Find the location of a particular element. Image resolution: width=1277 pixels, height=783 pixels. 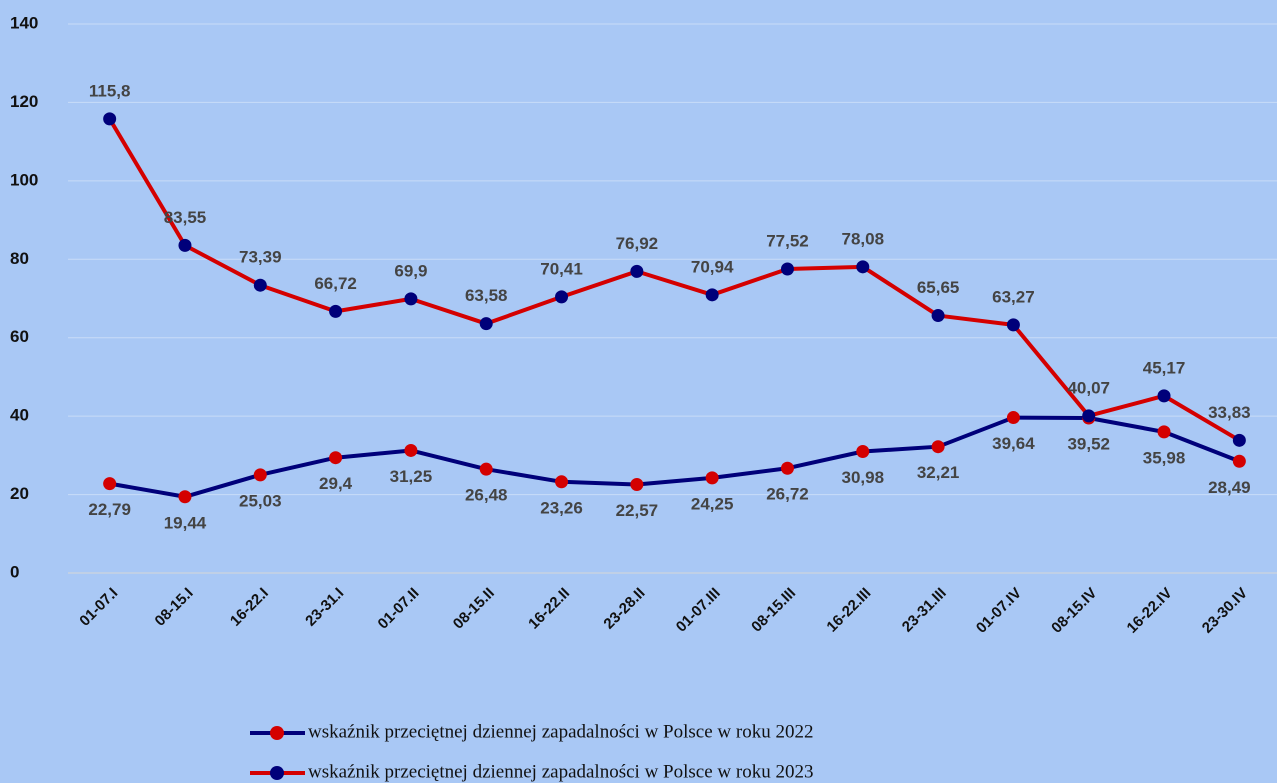

data-label: 22,57 is located at coordinates (637, 510).